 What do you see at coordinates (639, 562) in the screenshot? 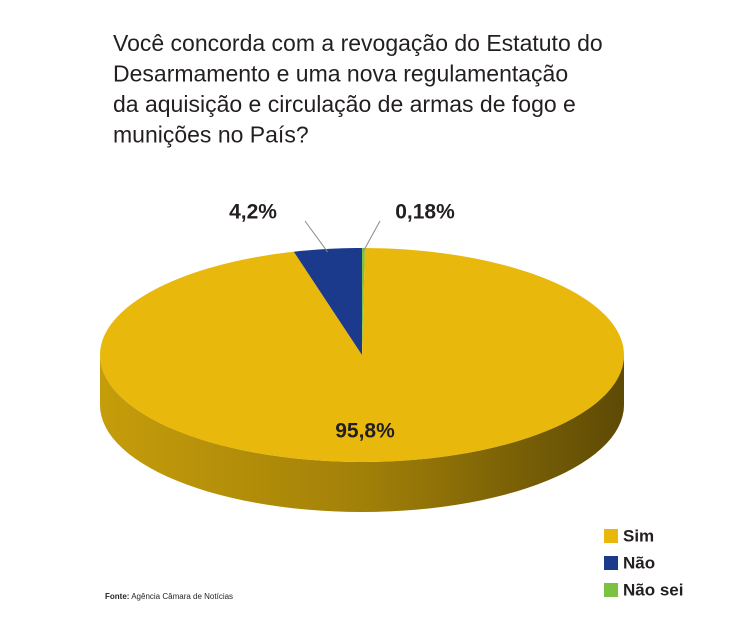
I see `legend-label: Não` at bounding box center [639, 562].